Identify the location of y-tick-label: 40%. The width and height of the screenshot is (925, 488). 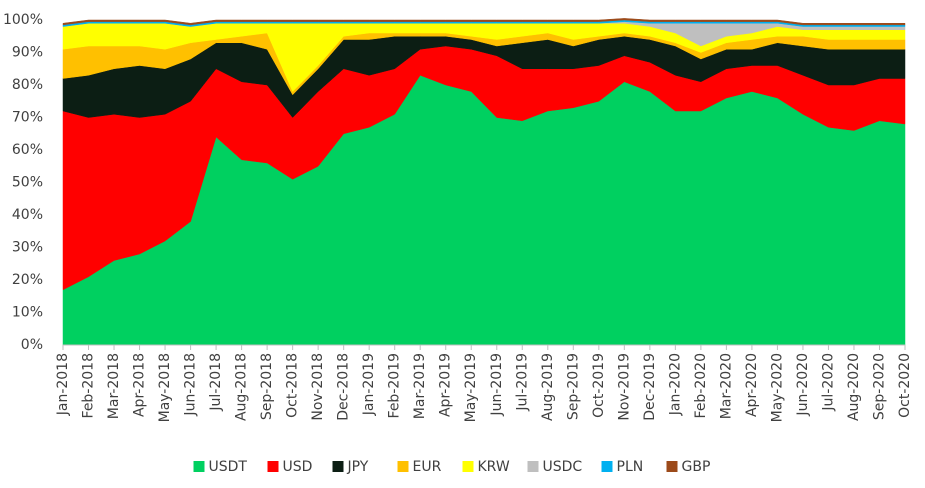
(27, 215).